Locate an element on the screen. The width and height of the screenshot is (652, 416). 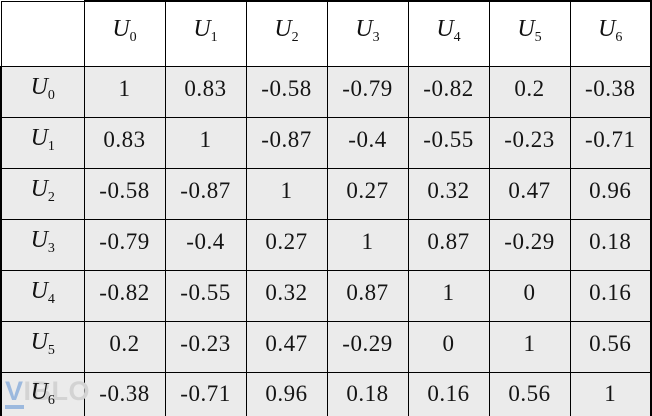
matrix-row-u3: U3 -0.79 -0.4 0.27 1 0.87 -0.29 0.18 is located at coordinates (326, 245).